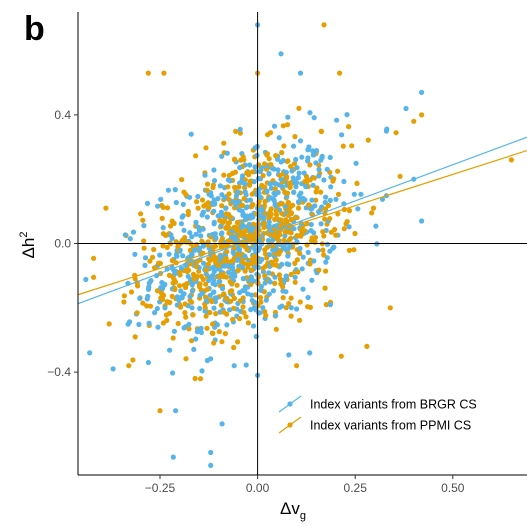  What do you see at coordinates (390, 426) in the screenshot?
I see `legend-label: Index variants from PPMI CS` at bounding box center [390, 426].